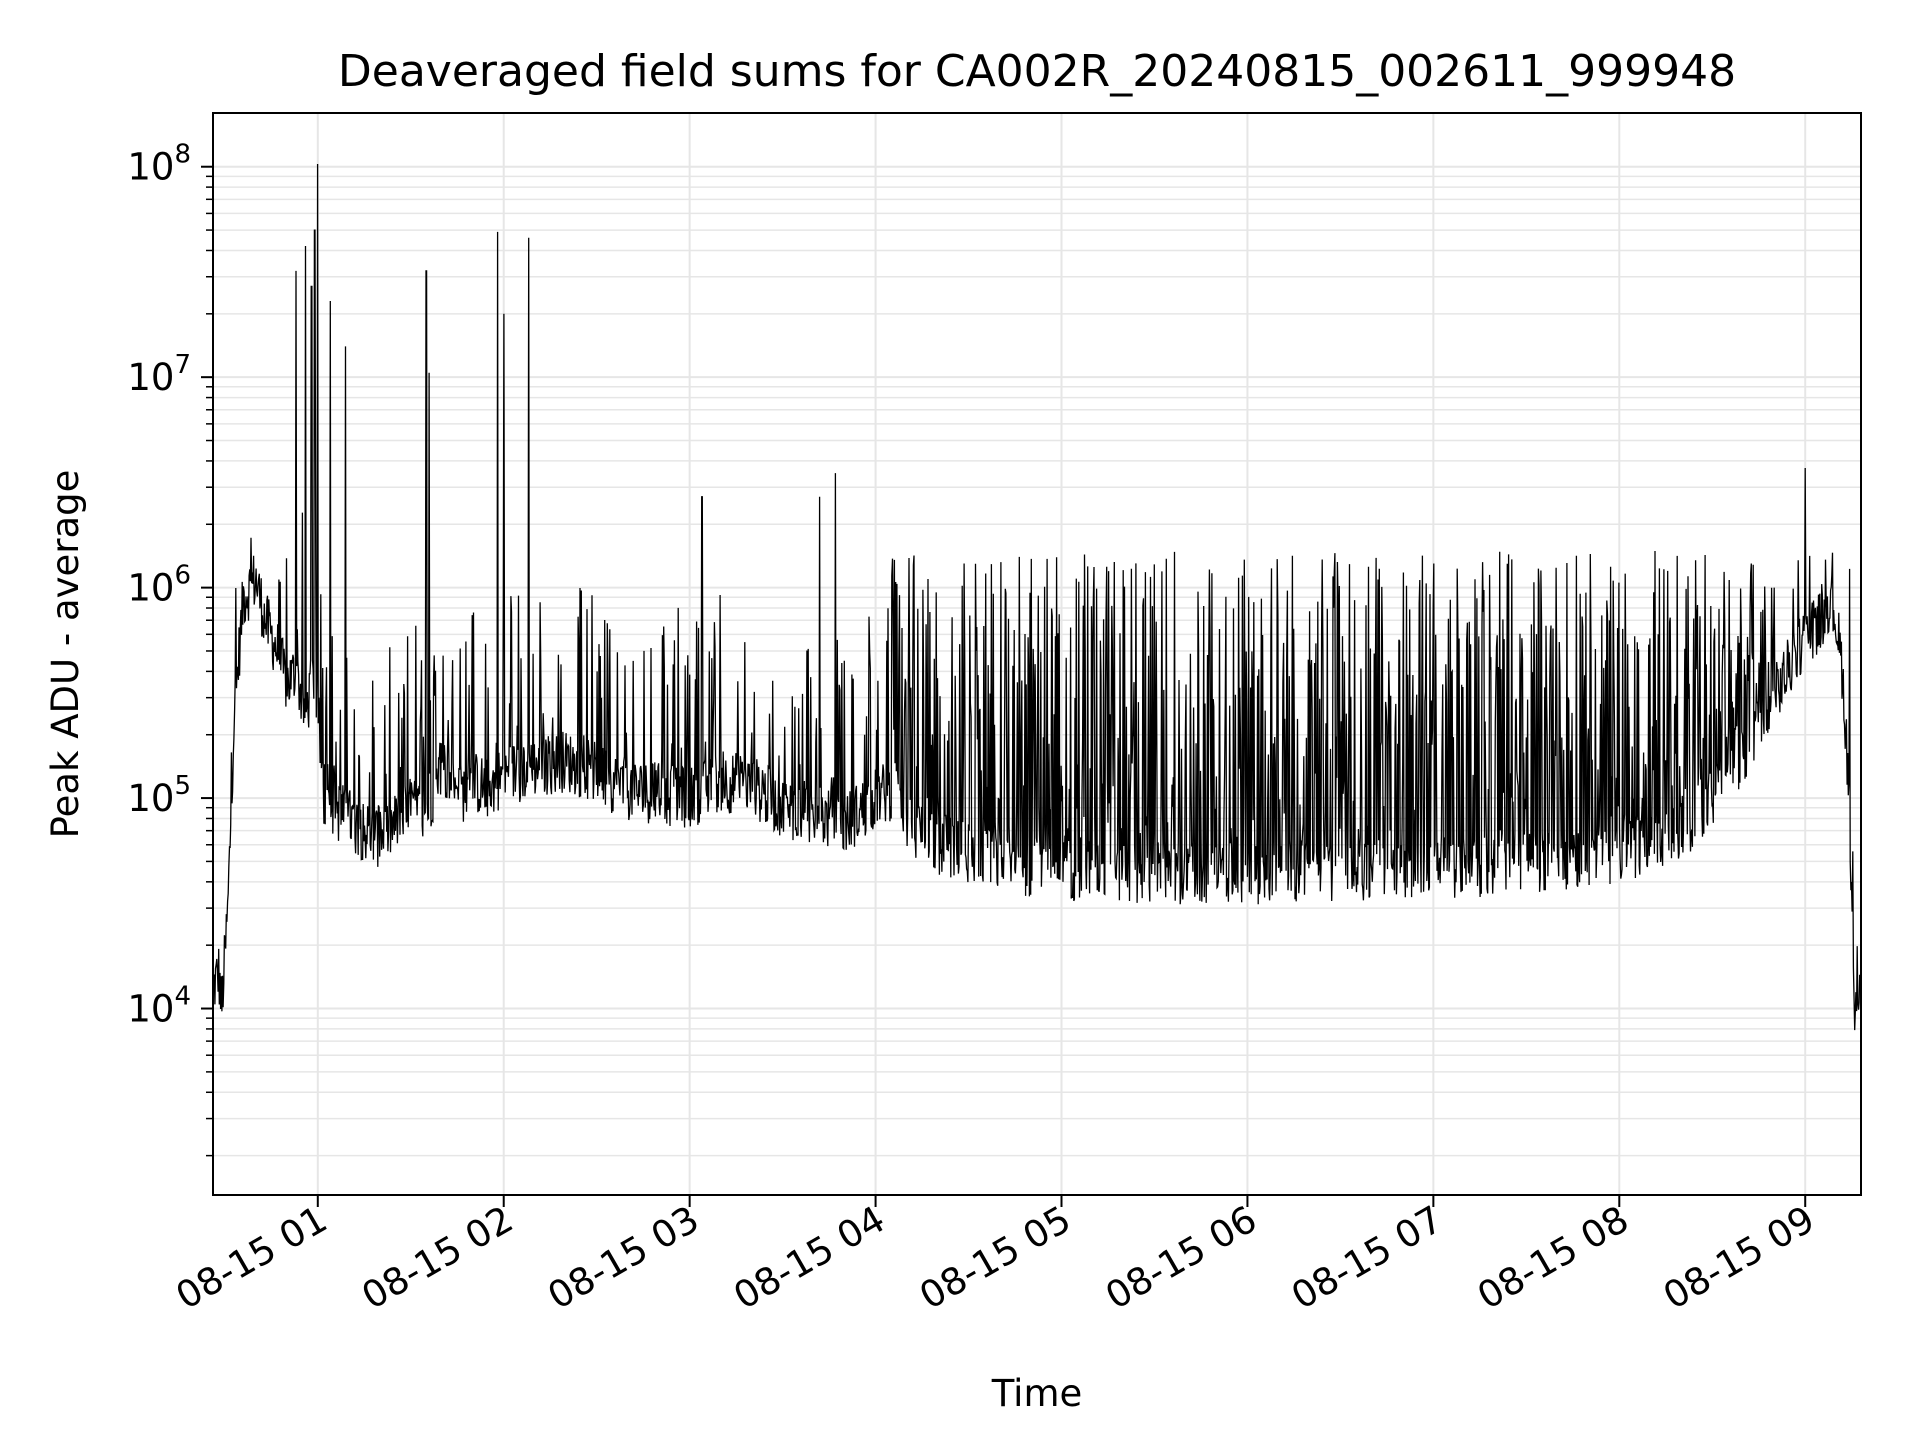 The width and height of the screenshot is (1920, 1440). What do you see at coordinates (1037, 1393) in the screenshot?
I see `x-axis-label: Time` at bounding box center [1037, 1393].